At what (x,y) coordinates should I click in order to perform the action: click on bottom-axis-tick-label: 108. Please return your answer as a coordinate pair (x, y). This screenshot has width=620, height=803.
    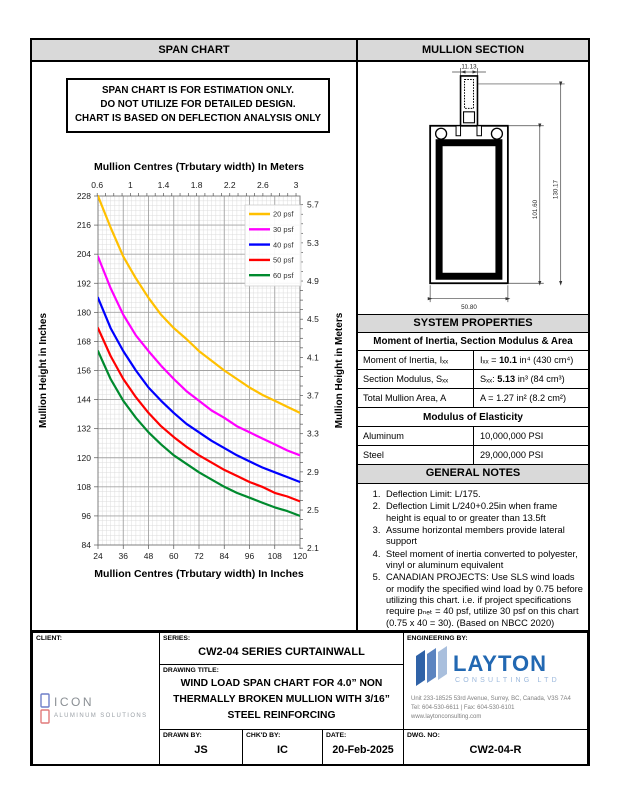
    Looking at the image, I should click on (275, 556).